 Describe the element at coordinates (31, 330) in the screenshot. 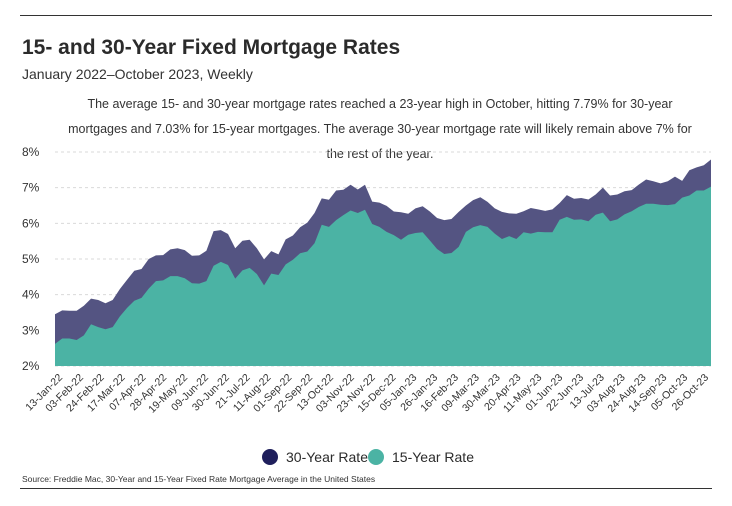

I see `y-tick-label: 3%` at that location.